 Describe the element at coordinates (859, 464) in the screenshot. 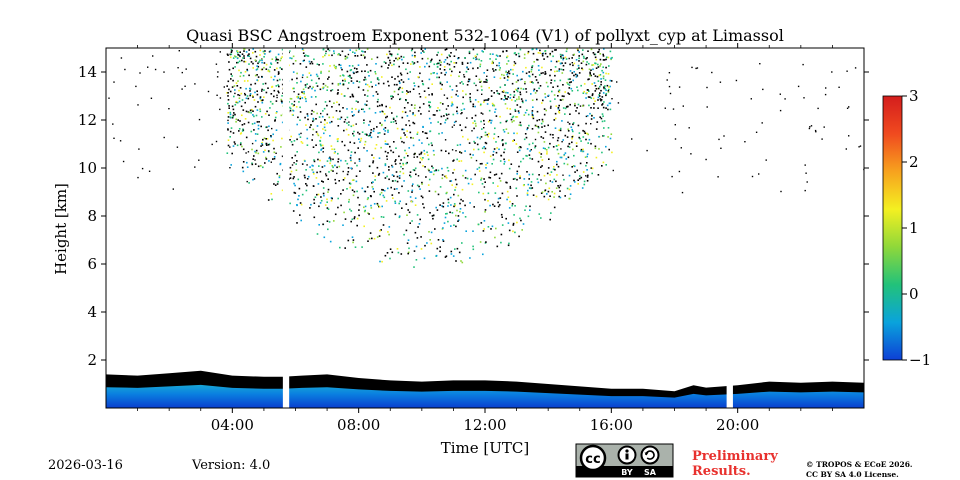

I see `copyright-line-1: © TROPOS & ECoE 2026.` at that location.